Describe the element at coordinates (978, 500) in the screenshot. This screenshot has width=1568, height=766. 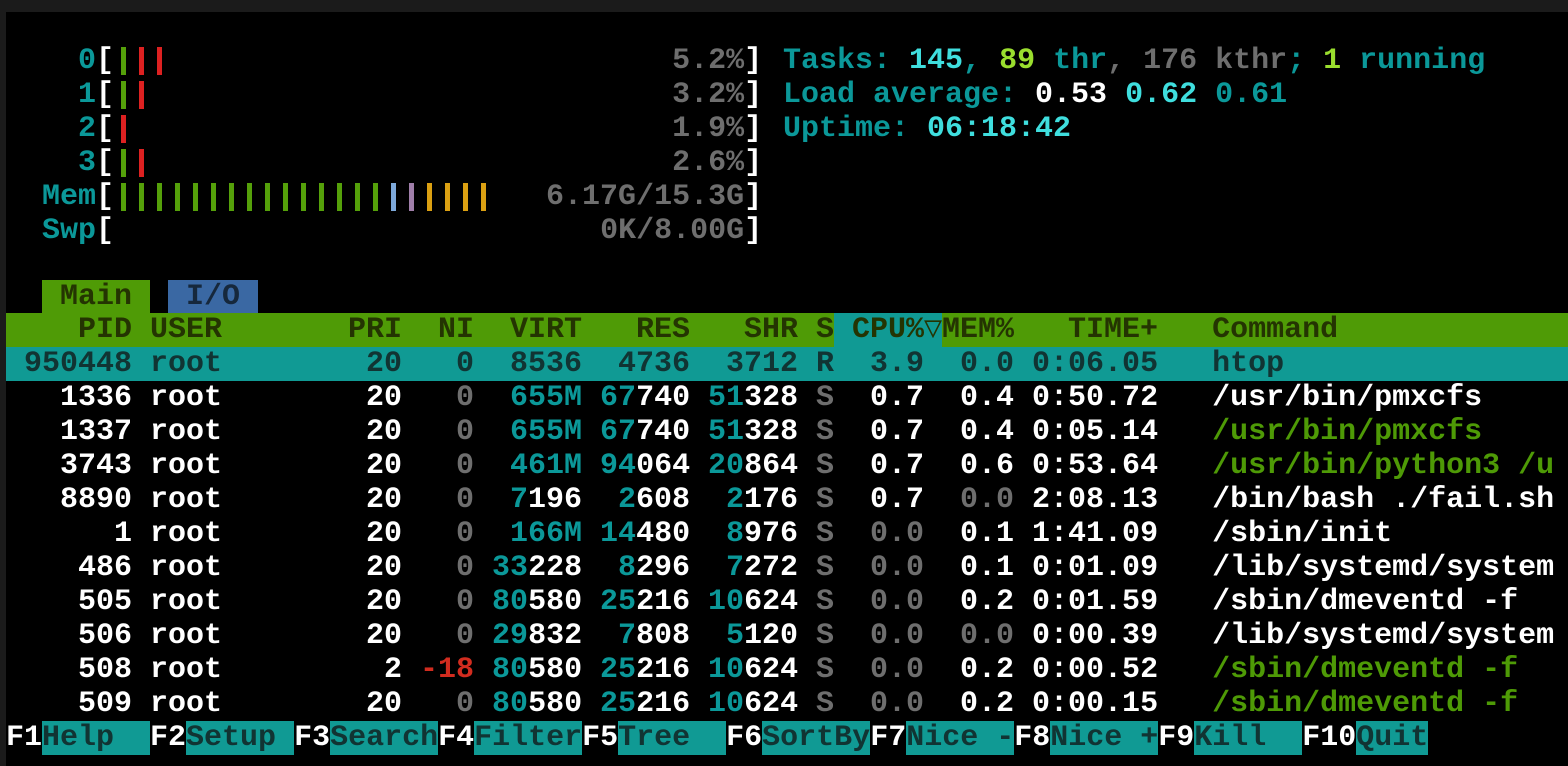
I see `cell-mem: 0.0` at that location.